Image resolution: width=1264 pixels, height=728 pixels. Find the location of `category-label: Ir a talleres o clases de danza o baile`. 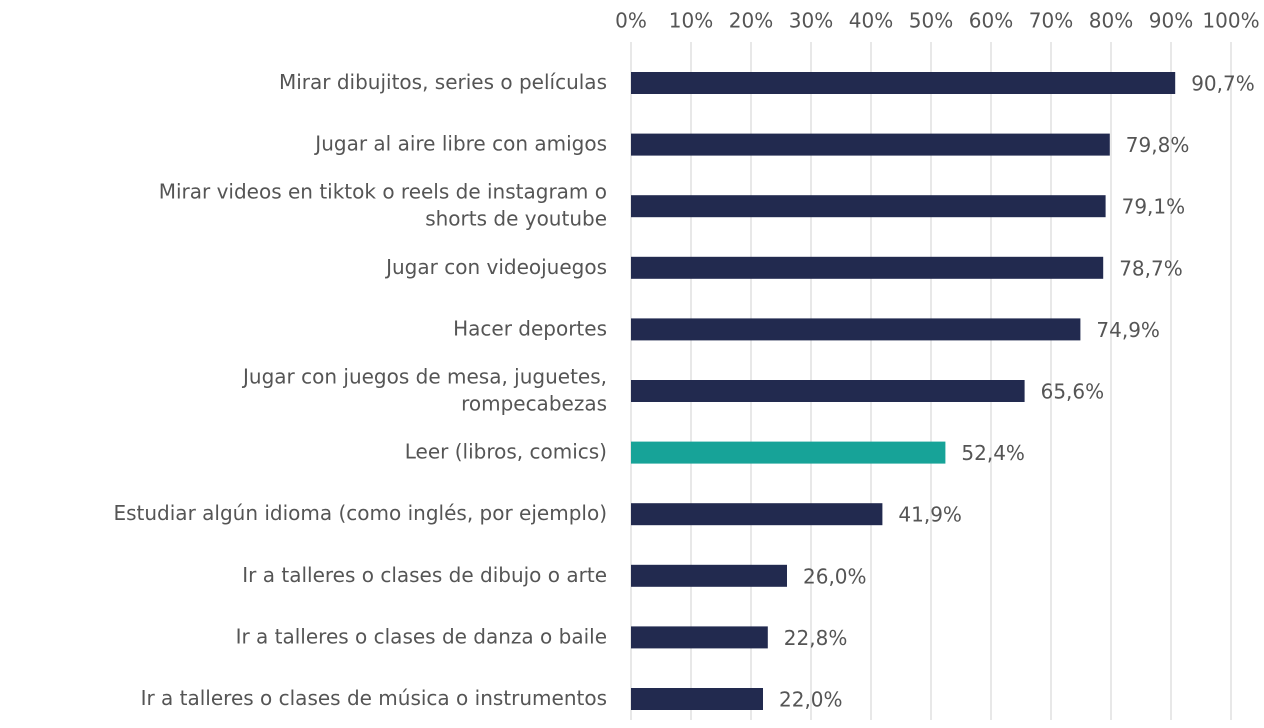

category-label: Ir a talleres o clases de danza o baile is located at coordinates (421, 636).